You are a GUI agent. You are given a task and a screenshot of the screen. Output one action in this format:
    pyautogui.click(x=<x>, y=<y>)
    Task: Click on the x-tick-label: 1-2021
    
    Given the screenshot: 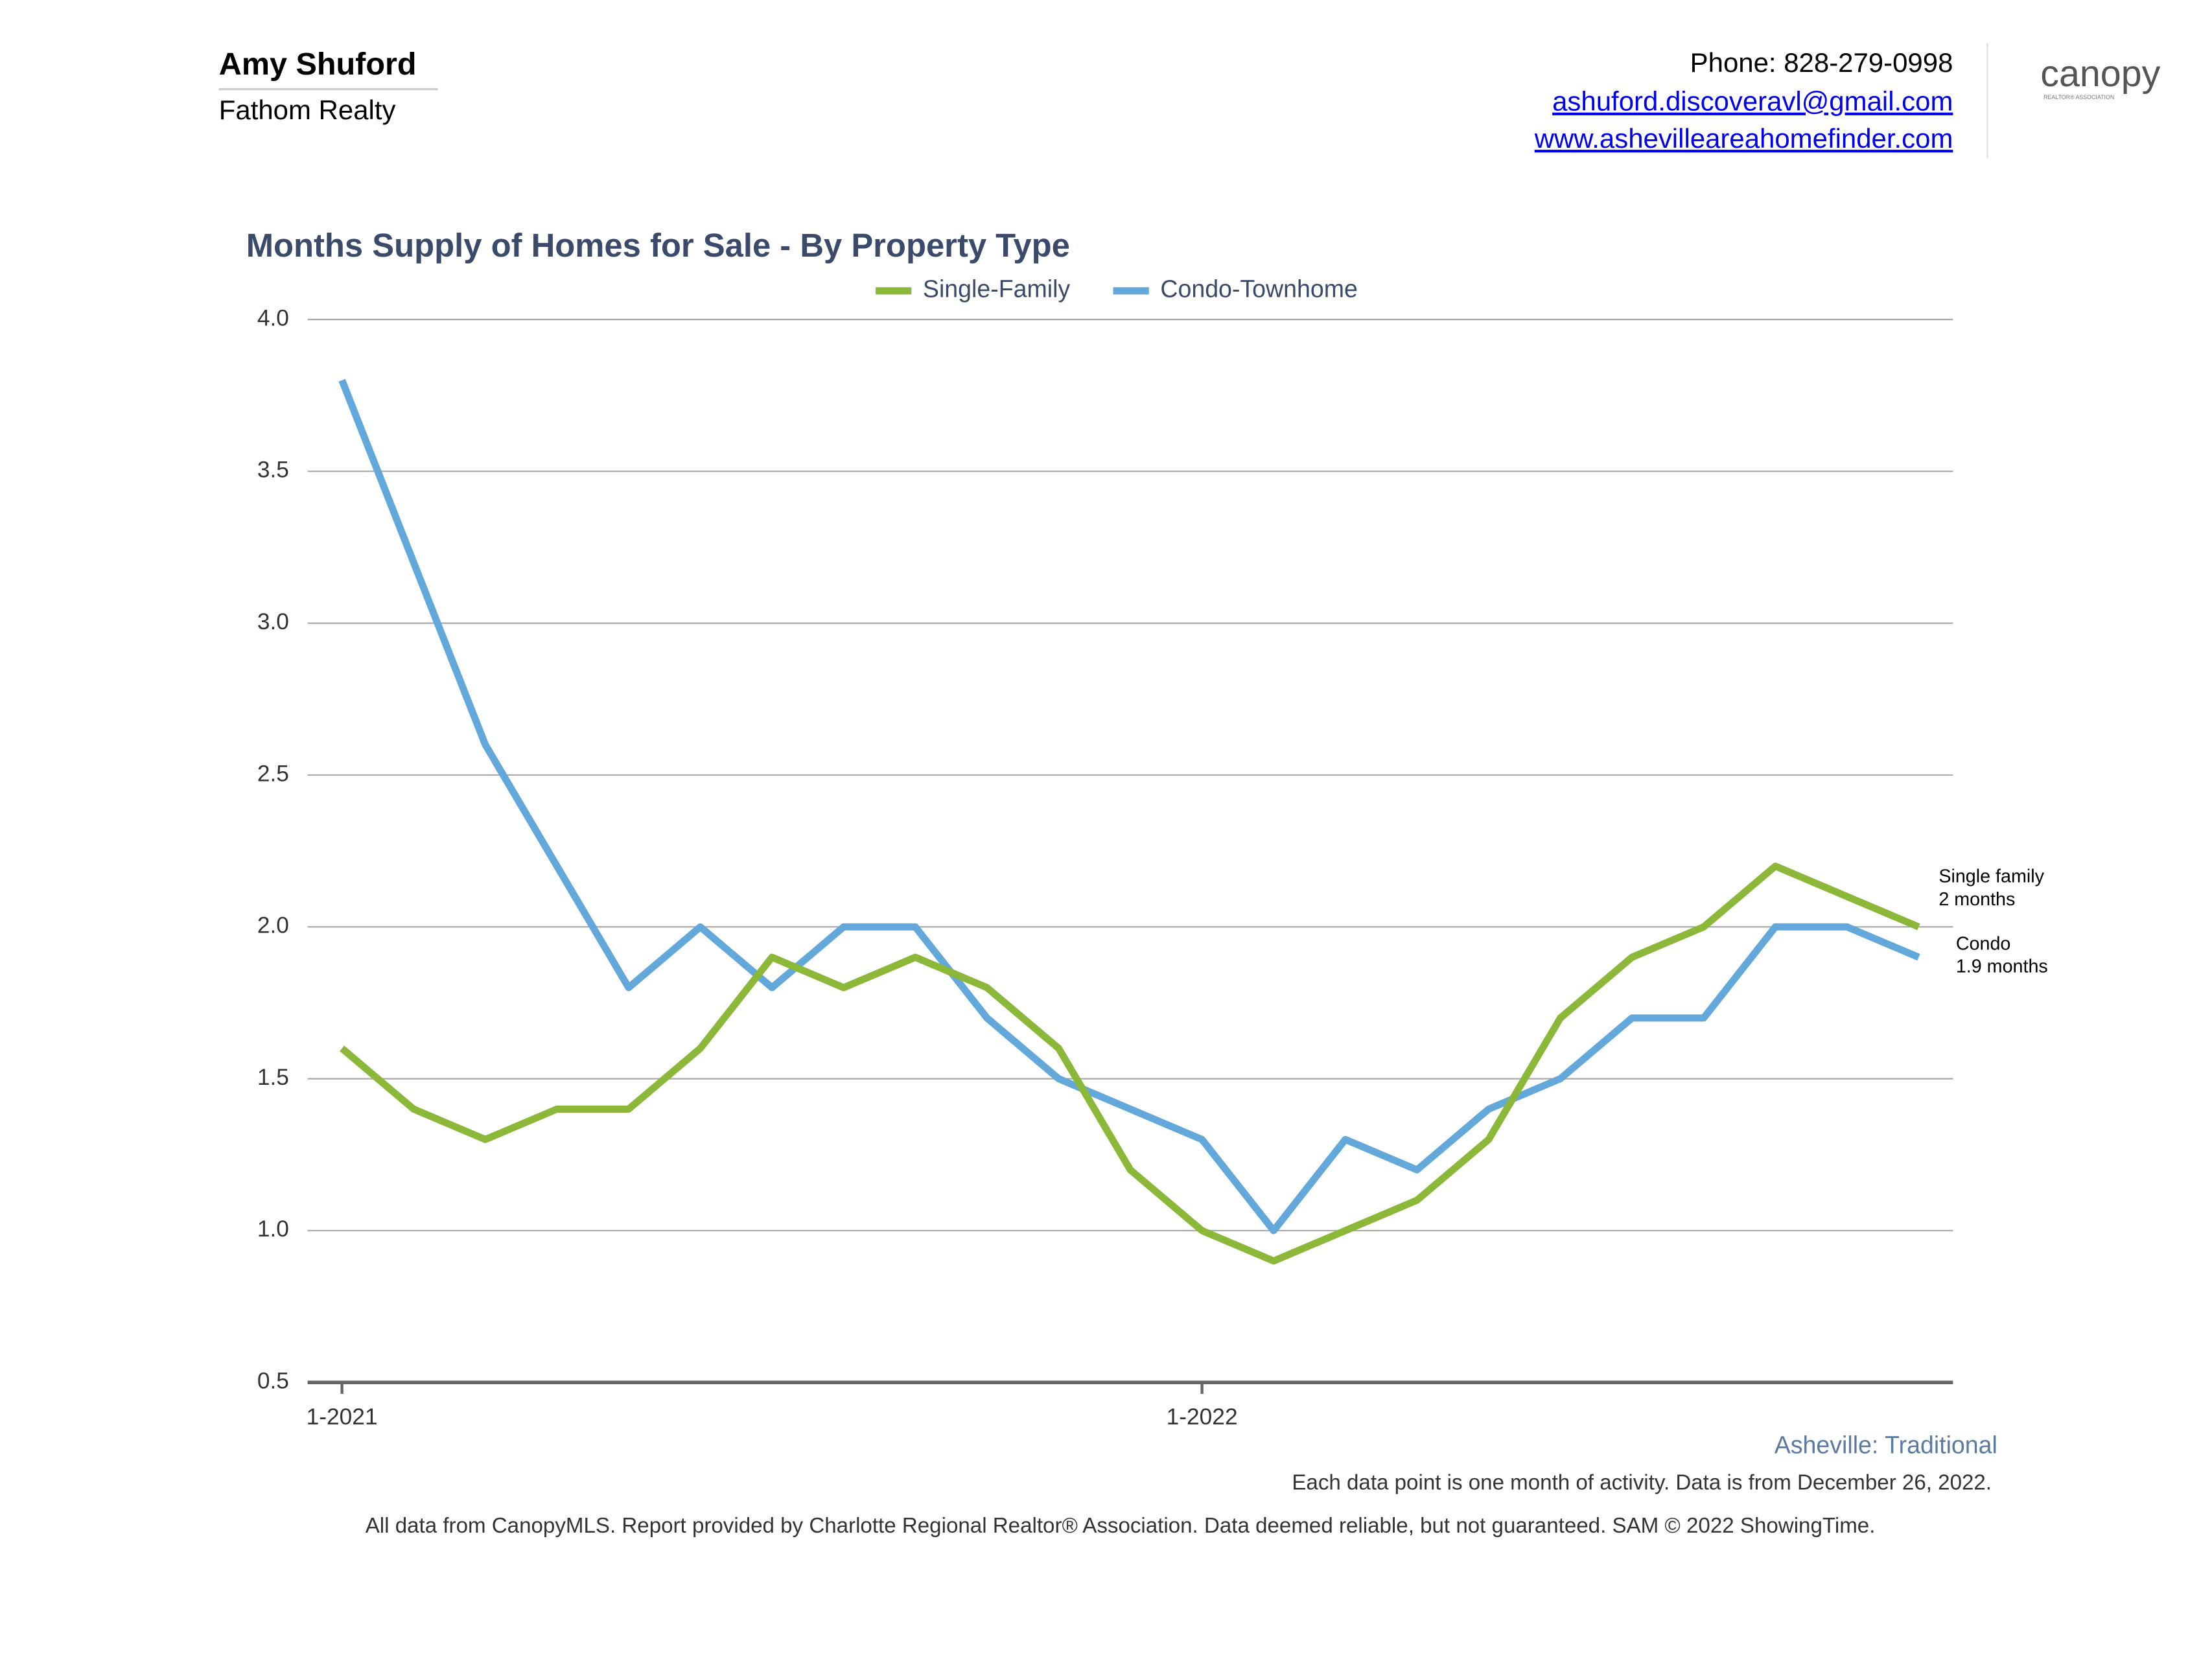 What is the action you would take?
    pyautogui.click(x=342, y=1417)
    